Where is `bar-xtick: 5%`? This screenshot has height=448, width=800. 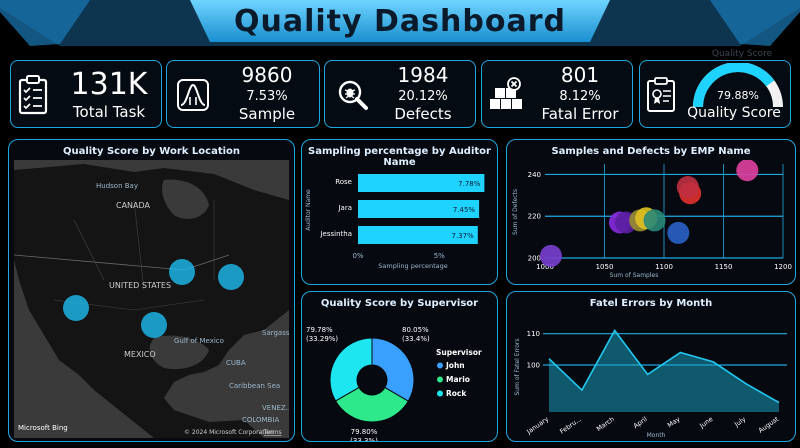 bar-xtick: 5% is located at coordinates (439, 256).